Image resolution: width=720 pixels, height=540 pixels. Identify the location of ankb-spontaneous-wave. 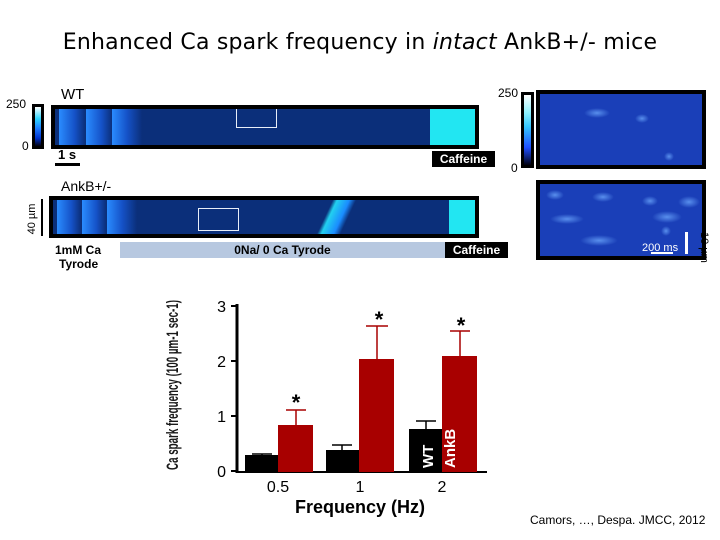
(336, 217).